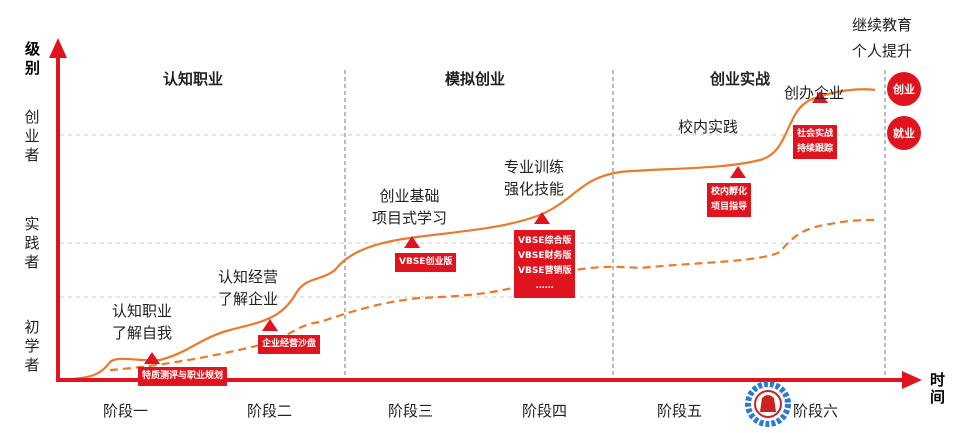 Image resolution: width=958 pixels, height=433 pixels. I want to click on phase-label: 阶段四, so click(545, 411).